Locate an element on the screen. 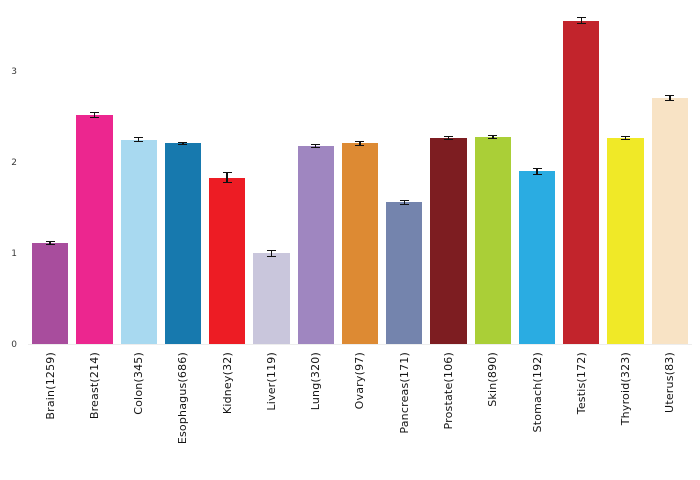 The width and height of the screenshot is (700, 480). x-tick-label-text: Liver(119) is located at coordinates (271, 381).